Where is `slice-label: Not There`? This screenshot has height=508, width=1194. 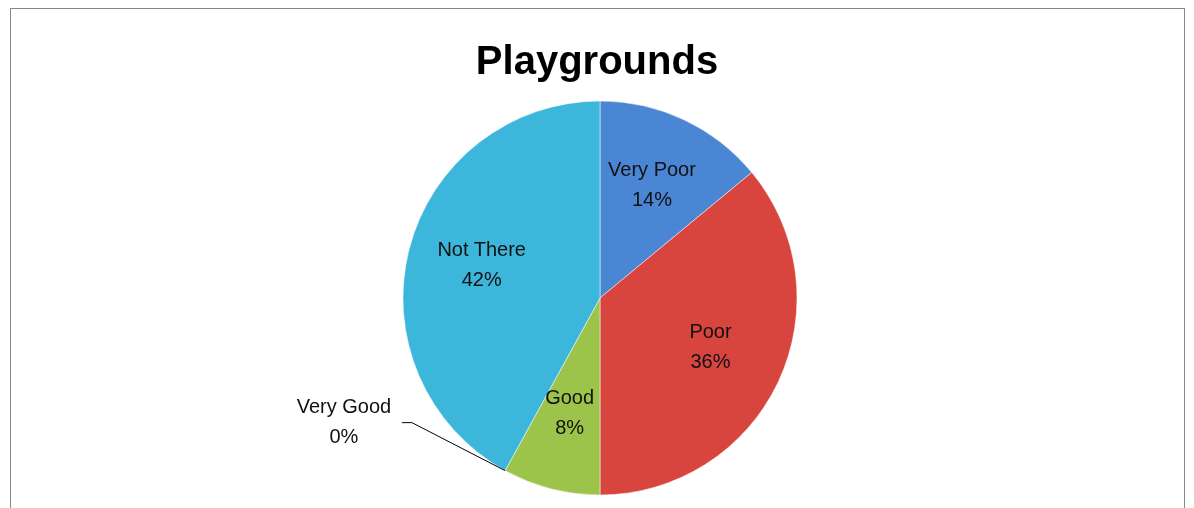
slice-label: Not There is located at coordinates (481, 248).